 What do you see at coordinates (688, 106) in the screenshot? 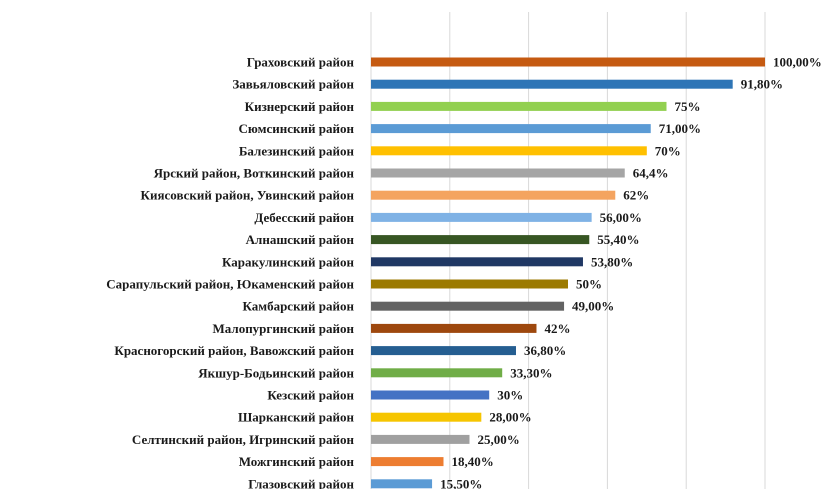
I see `value-label: 75%` at bounding box center [688, 106].